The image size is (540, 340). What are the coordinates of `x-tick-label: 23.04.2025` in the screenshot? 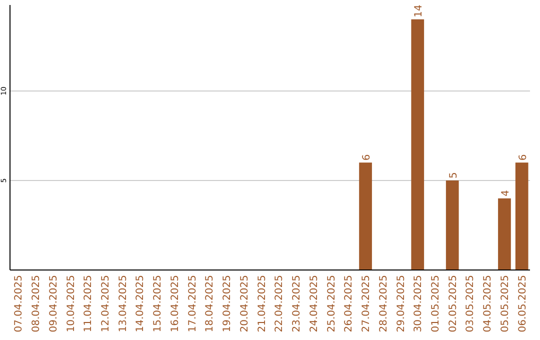 It's located at (297, 303).